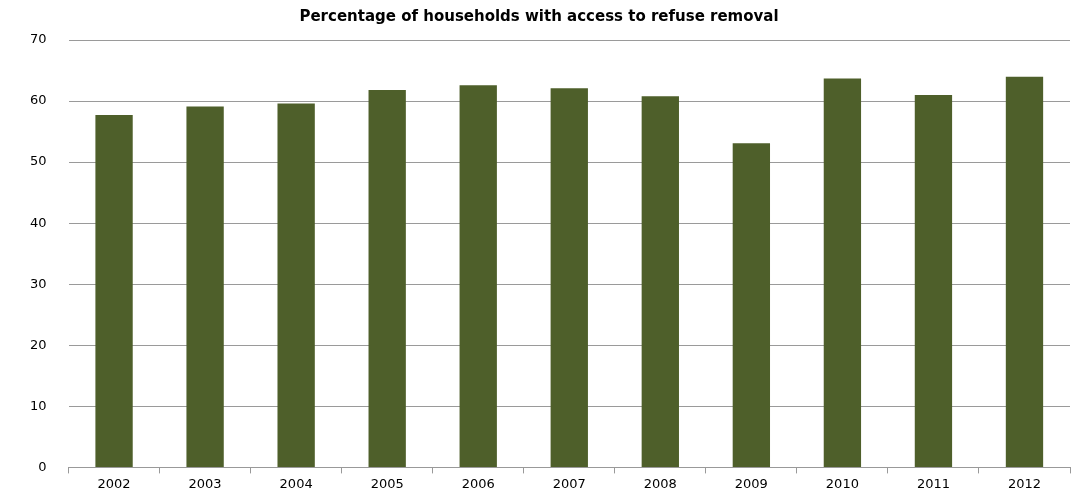 The image size is (1076, 499). What do you see at coordinates (478, 483) in the screenshot?
I see `x-tick-label: 2006` at bounding box center [478, 483].